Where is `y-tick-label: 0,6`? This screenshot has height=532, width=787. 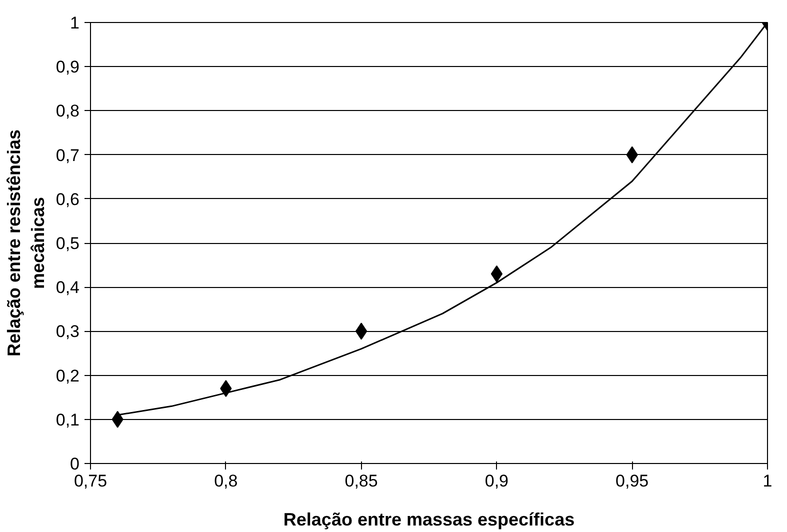
y-tick-label: 0,6 is located at coordinates (68, 199).